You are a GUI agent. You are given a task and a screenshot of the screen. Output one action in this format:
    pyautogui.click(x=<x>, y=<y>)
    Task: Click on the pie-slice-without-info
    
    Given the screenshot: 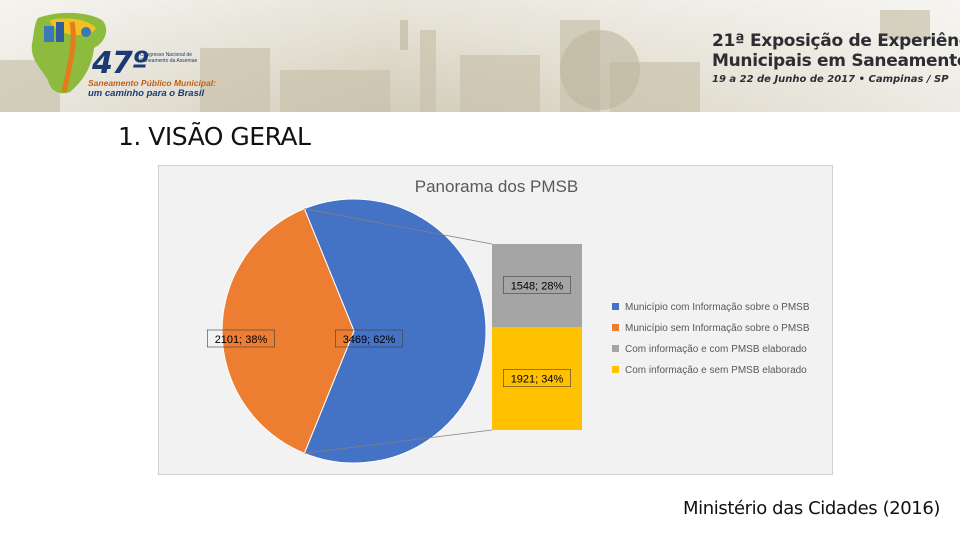 What is the action you would take?
    pyautogui.click(x=288, y=331)
    